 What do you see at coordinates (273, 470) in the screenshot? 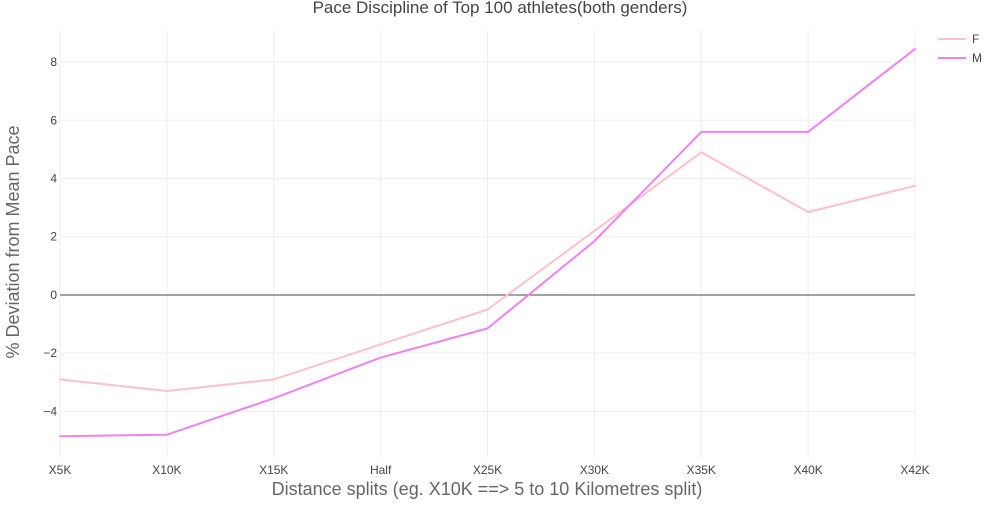
I see `x-tick-label: X15K` at bounding box center [273, 470].